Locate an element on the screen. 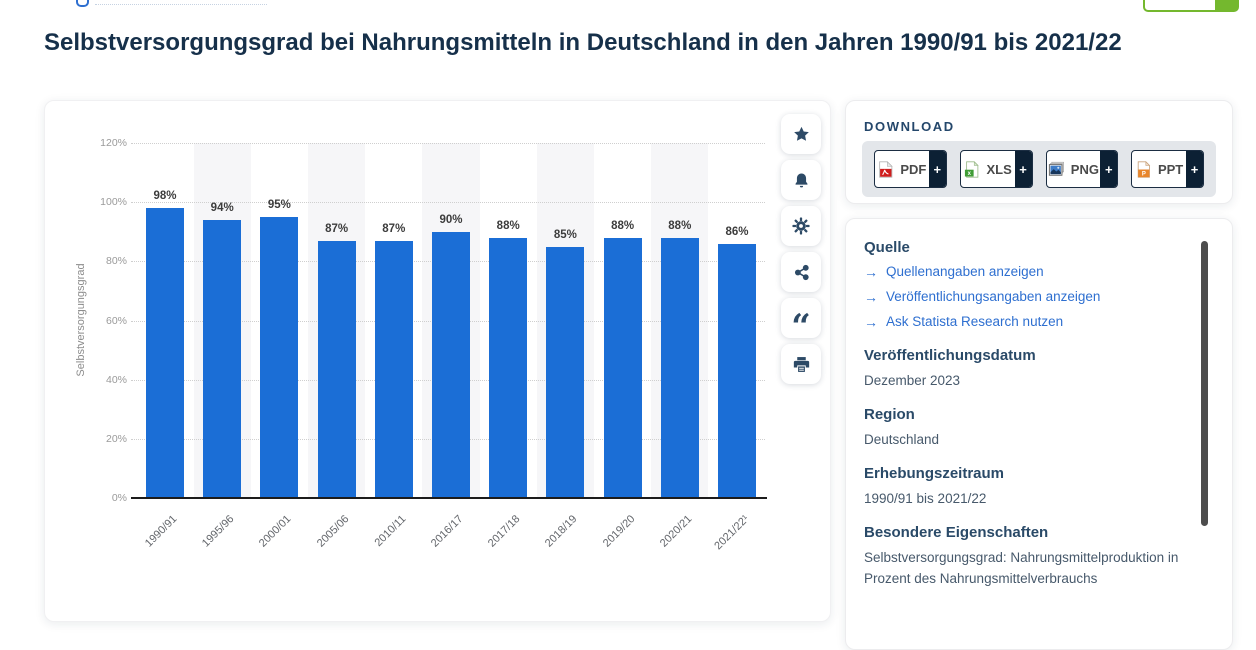  y-tick-label: 80% is located at coordinates (116, 261).